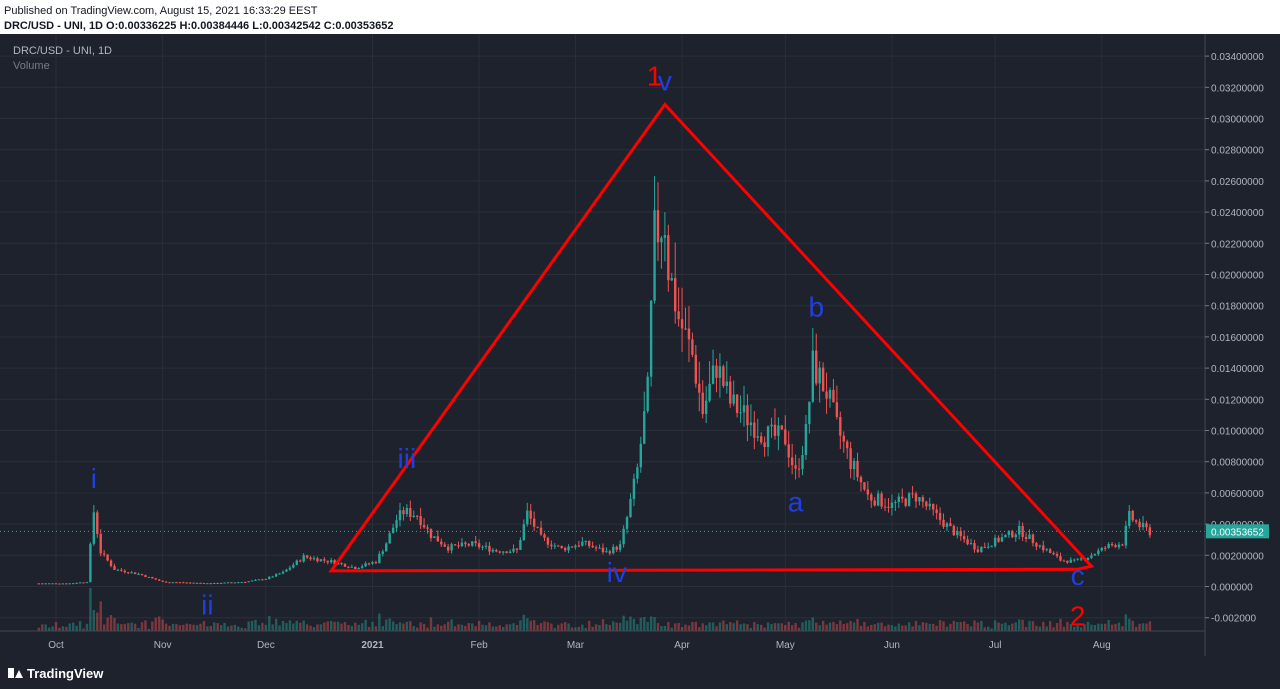  Describe the element at coordinates (995, 645) in the screenshot. I see `time-tick-label: Jul` at that location.